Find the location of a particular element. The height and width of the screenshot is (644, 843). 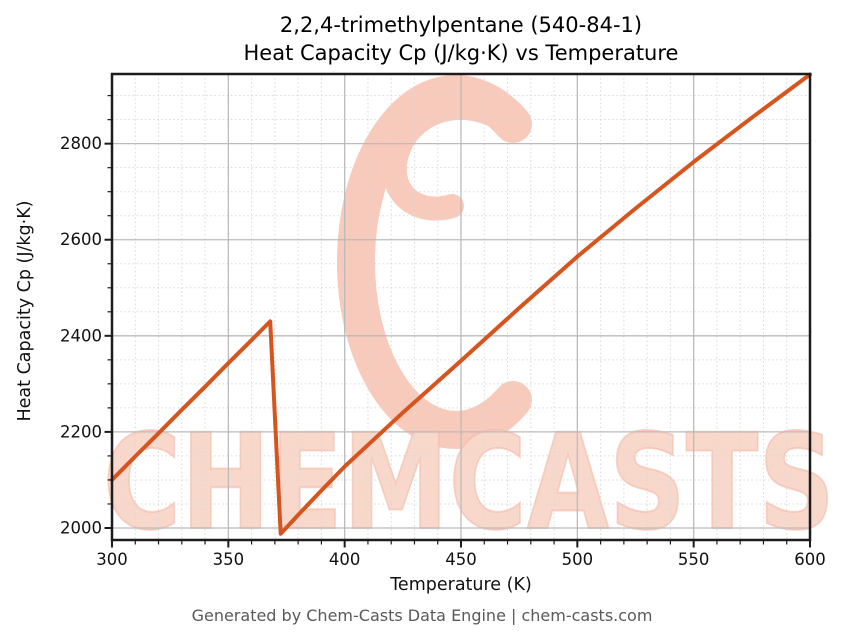

chart-title-line2: Heat Capacity Cp (J/kg·K) vs Temperature is located at coordinates (461, 52).